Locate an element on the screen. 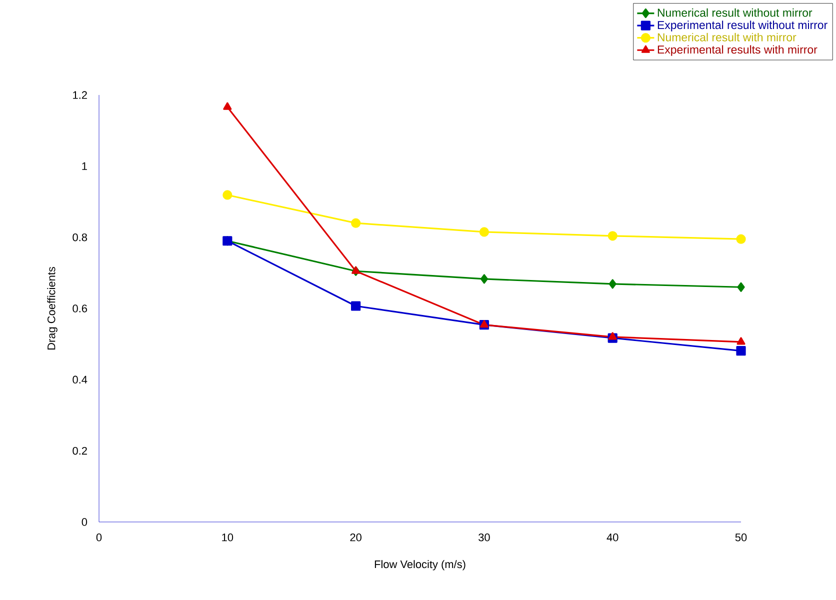 This screenshot has width=836, height=600. x-tick-label: 10 is located at coordinates (228, 538).